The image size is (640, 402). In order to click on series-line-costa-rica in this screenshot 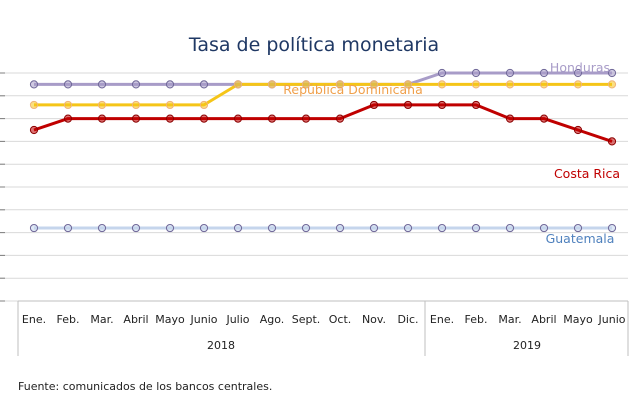, I will do `click(323, 123)`.